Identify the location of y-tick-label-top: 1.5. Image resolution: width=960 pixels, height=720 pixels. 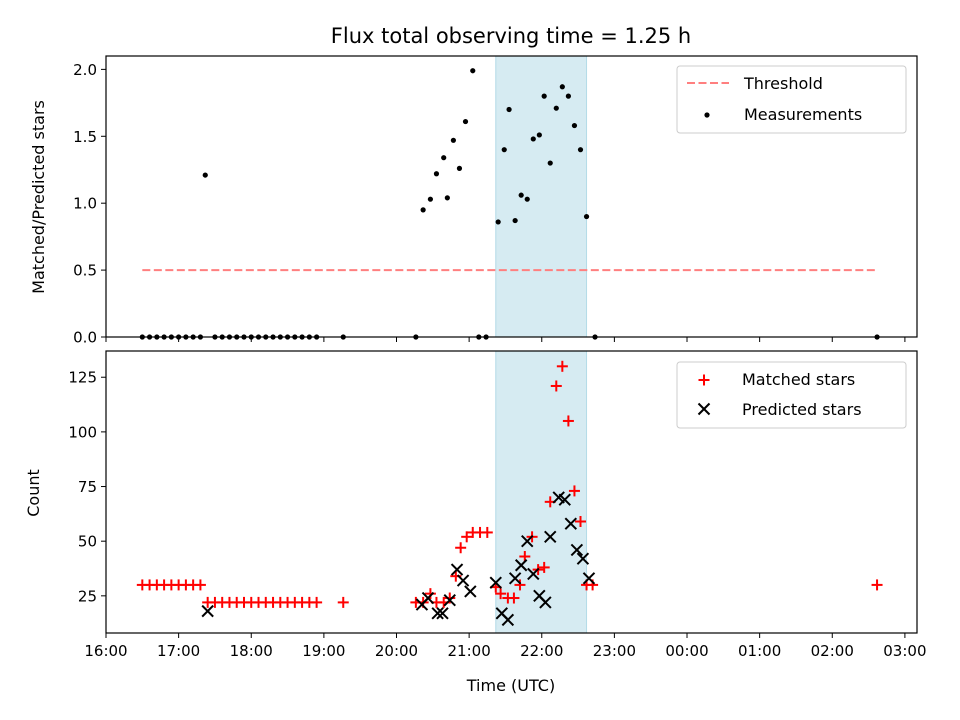
(85, 137).